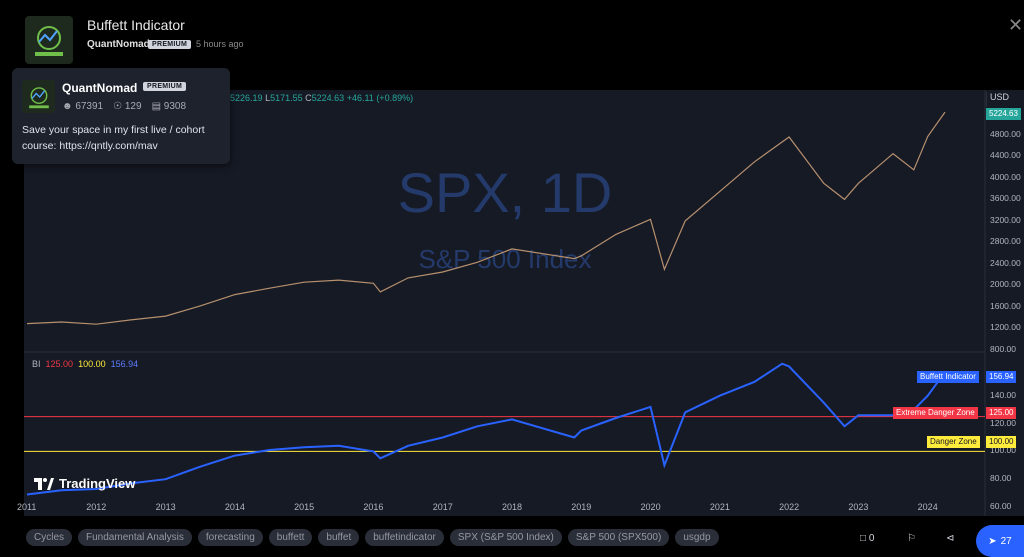 Image resolution: width=1024 pixels, height=557 pixels. I want to click on popup-avatar, so click(38, 96).